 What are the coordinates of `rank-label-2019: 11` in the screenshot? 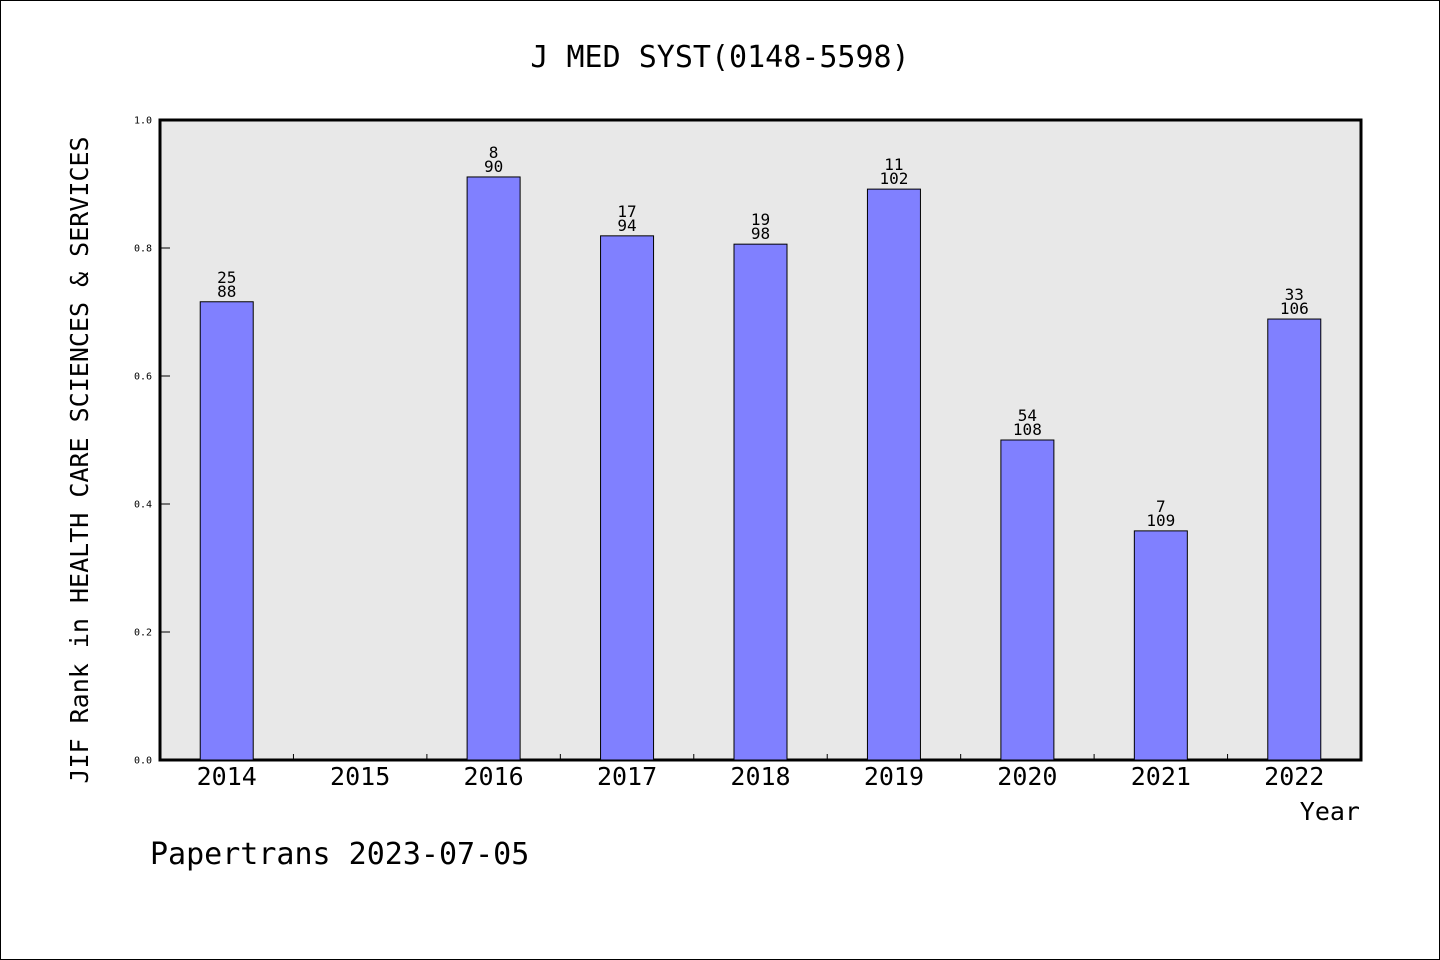 It's located at (893, 164).